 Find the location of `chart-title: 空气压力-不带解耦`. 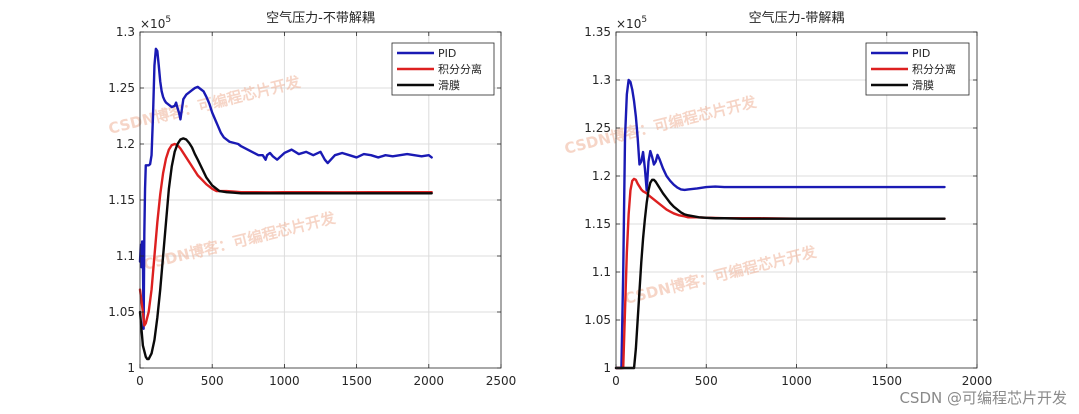

chart-title: 空气压力-不带解耦 is located at coordinates (320, 18).